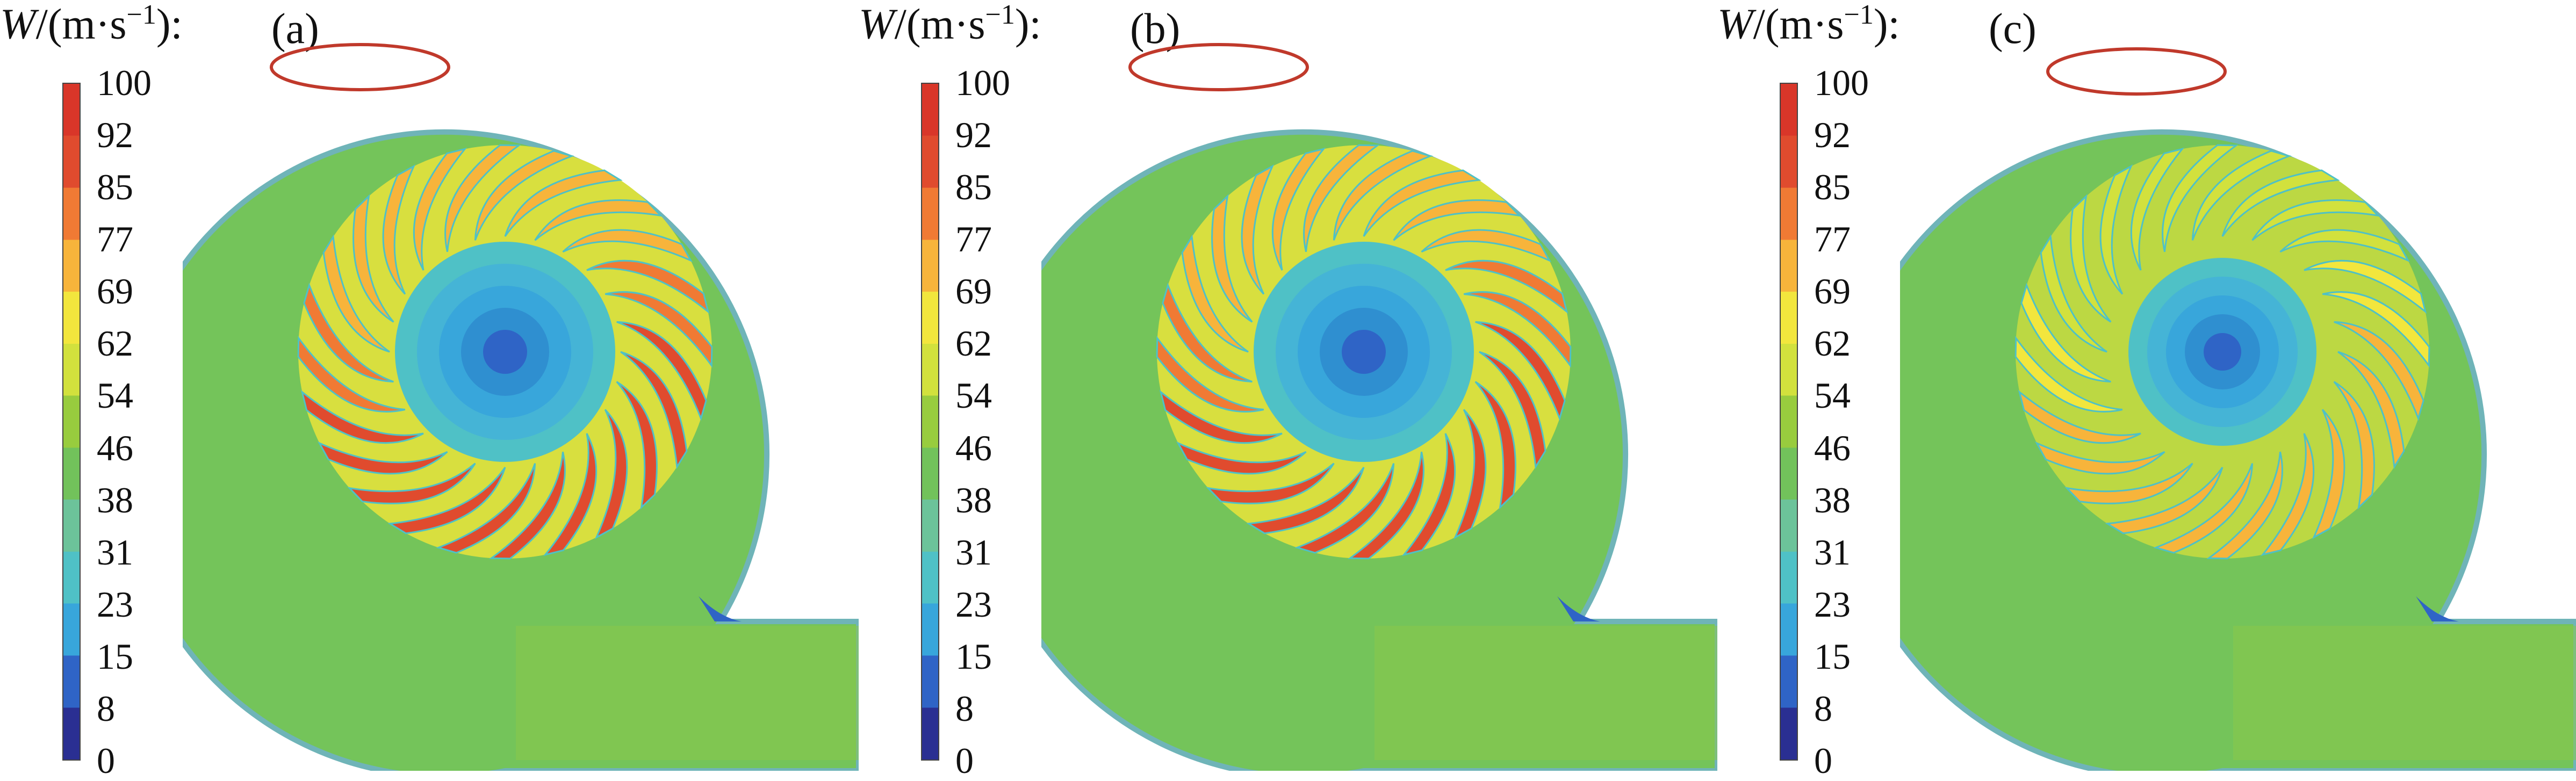 This screenshot has width=2576, height=781. I want to click on colorbar-tick-label: 54, so click(1832, 395).